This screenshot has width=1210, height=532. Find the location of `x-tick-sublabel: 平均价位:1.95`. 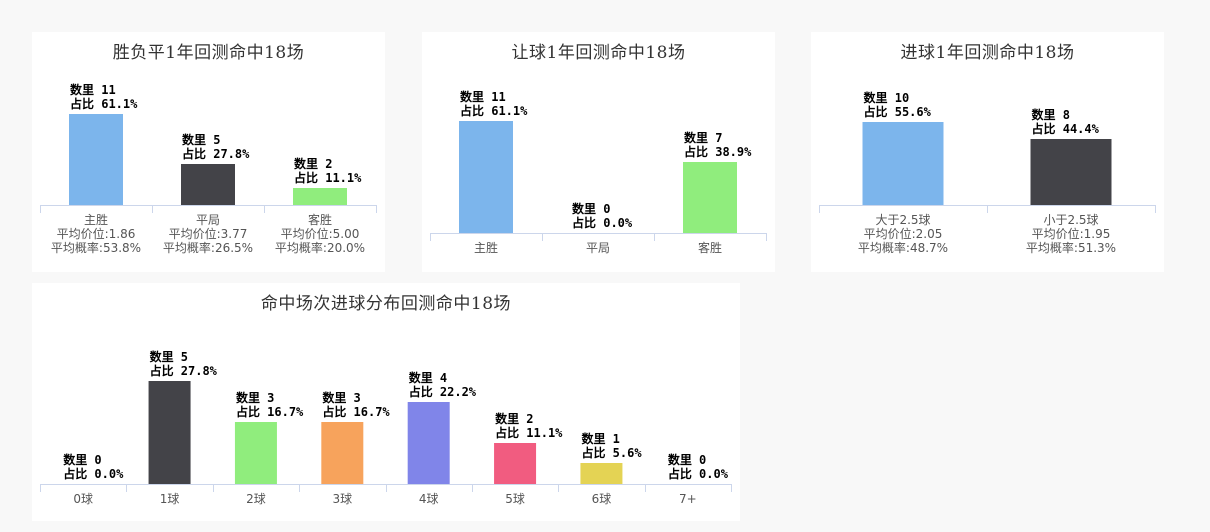

x-tick-sublabel: 平均价位:1.95 is located at coordinates (1071, 233).